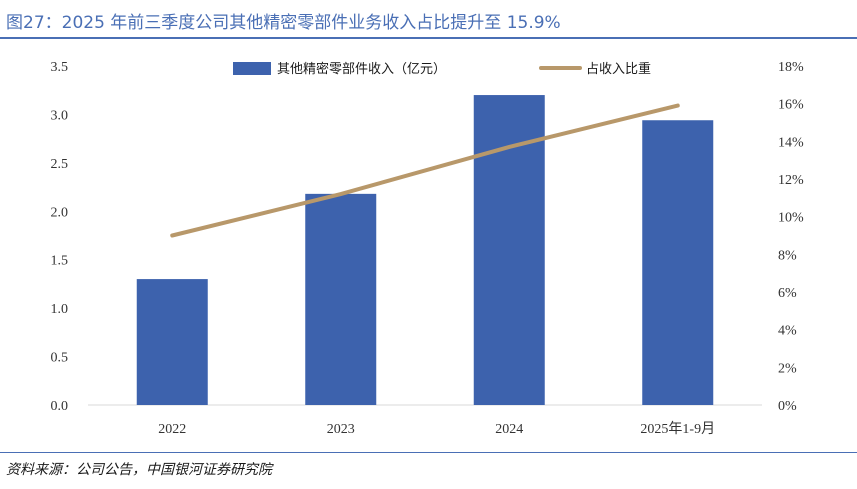  What do you see at coordinates (791, 105) in the screenshot?
I see `right-tick-label: 16%` at bounding box center [791, 105].